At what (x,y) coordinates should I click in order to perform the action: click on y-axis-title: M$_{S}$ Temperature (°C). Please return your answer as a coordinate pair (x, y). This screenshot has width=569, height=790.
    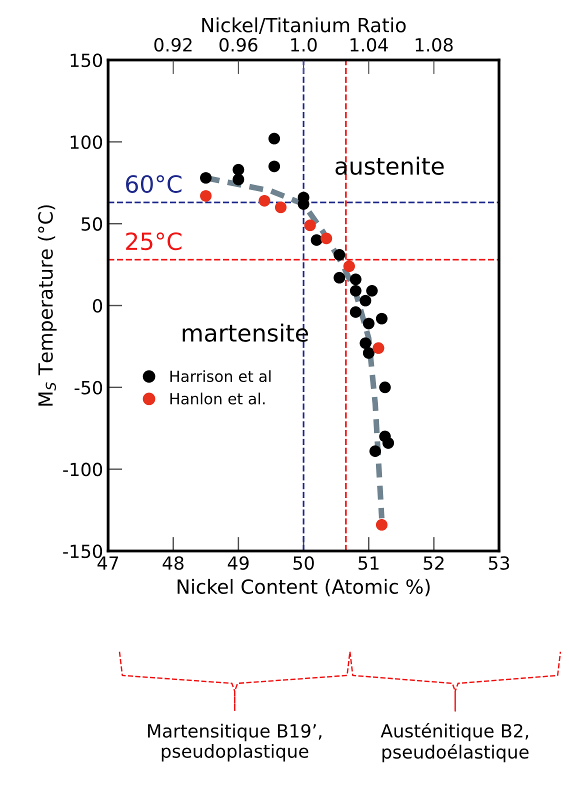
    Looking at the image, I should click on (47, 305).